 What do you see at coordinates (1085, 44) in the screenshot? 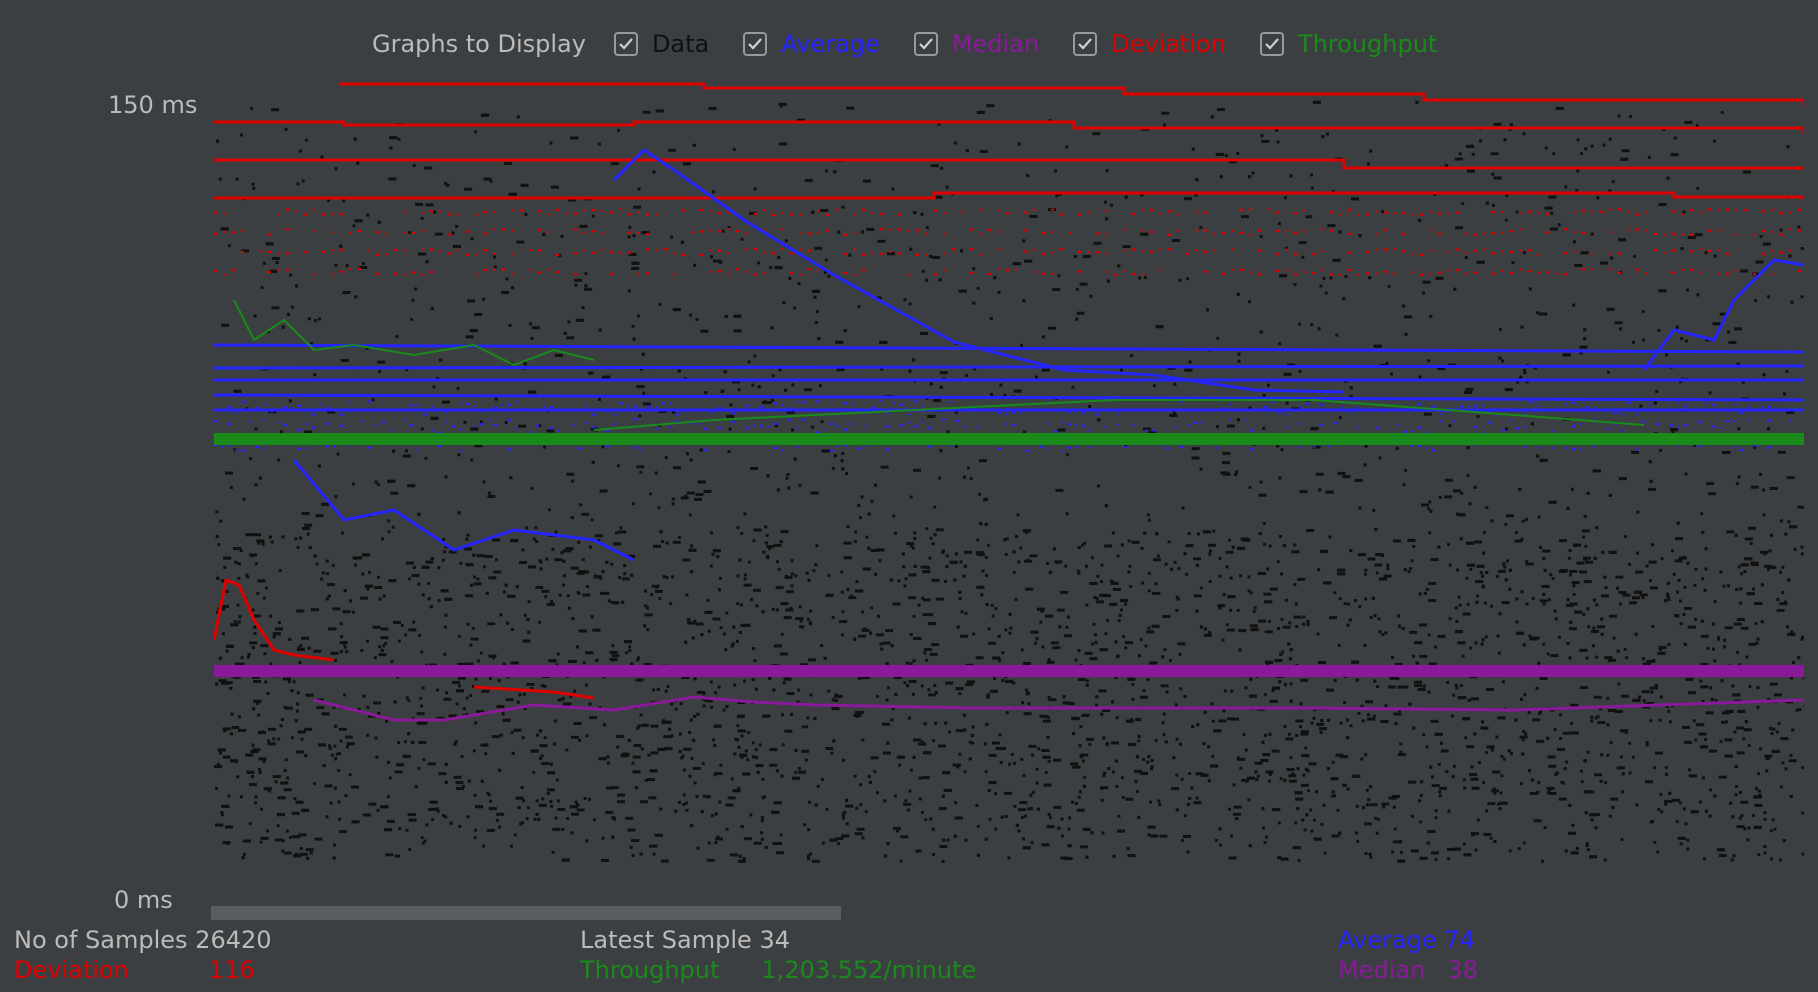
I see `deviation-checkbox` at bounding box center [1085, 44].